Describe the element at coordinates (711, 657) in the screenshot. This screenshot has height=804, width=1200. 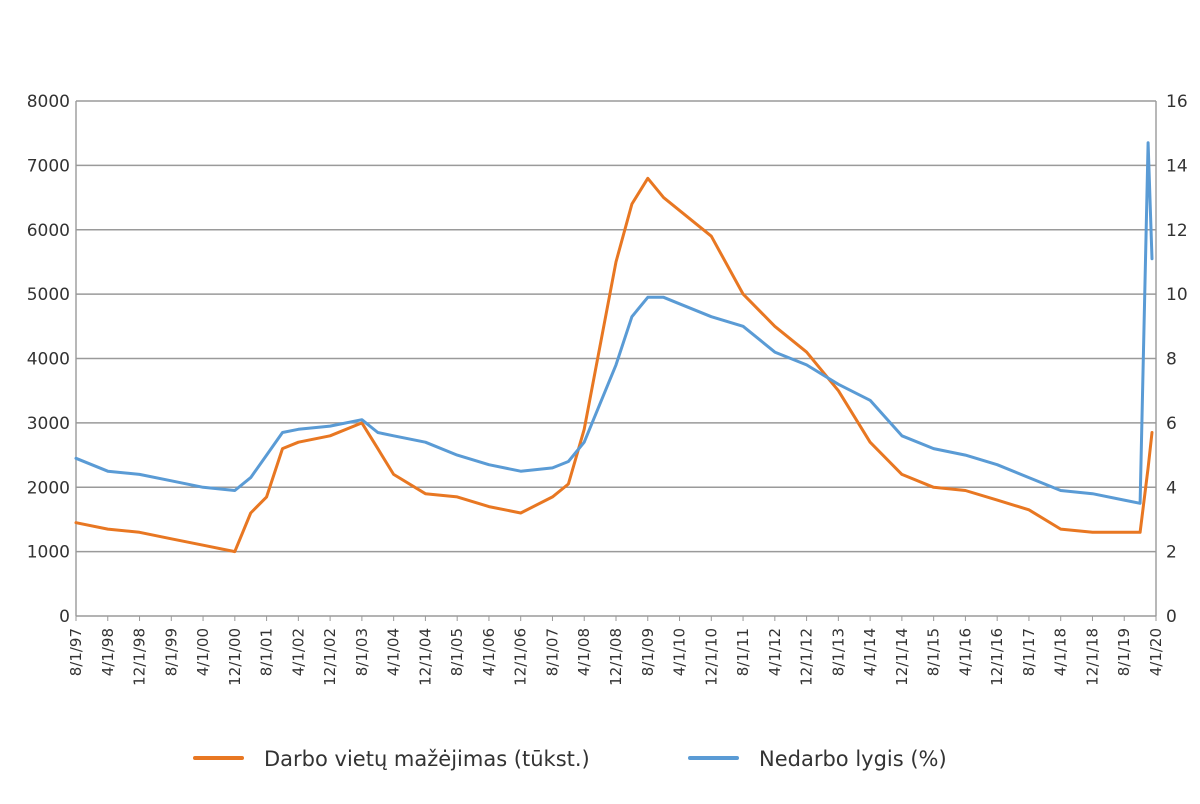
I see `x-tick-label: 12/1/10` at that location.